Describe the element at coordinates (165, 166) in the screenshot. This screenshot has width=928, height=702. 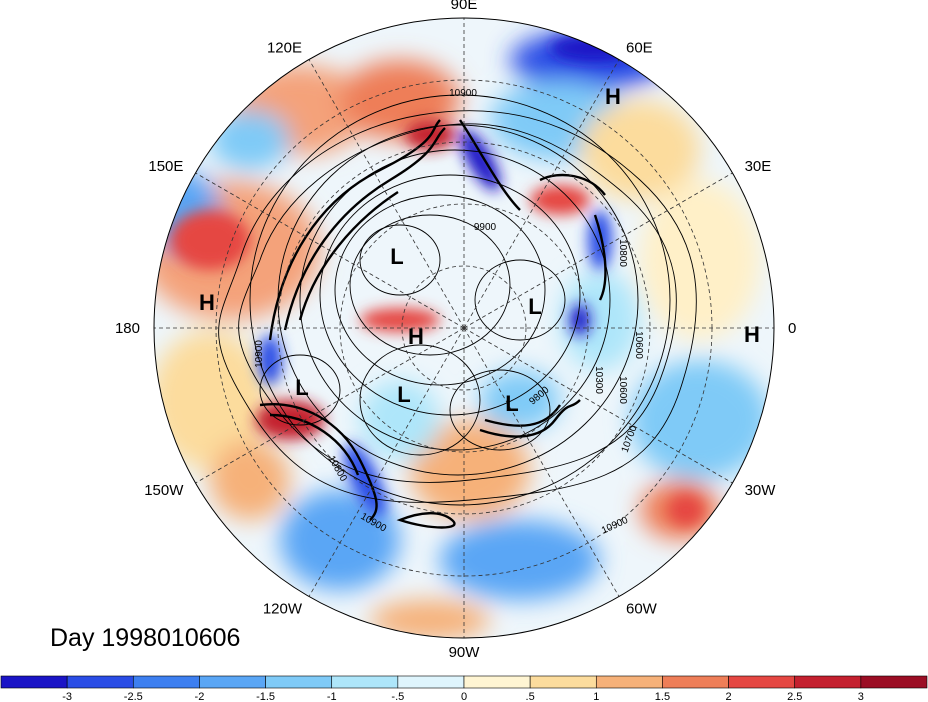
I see `longitude-label: 150E` at that location.